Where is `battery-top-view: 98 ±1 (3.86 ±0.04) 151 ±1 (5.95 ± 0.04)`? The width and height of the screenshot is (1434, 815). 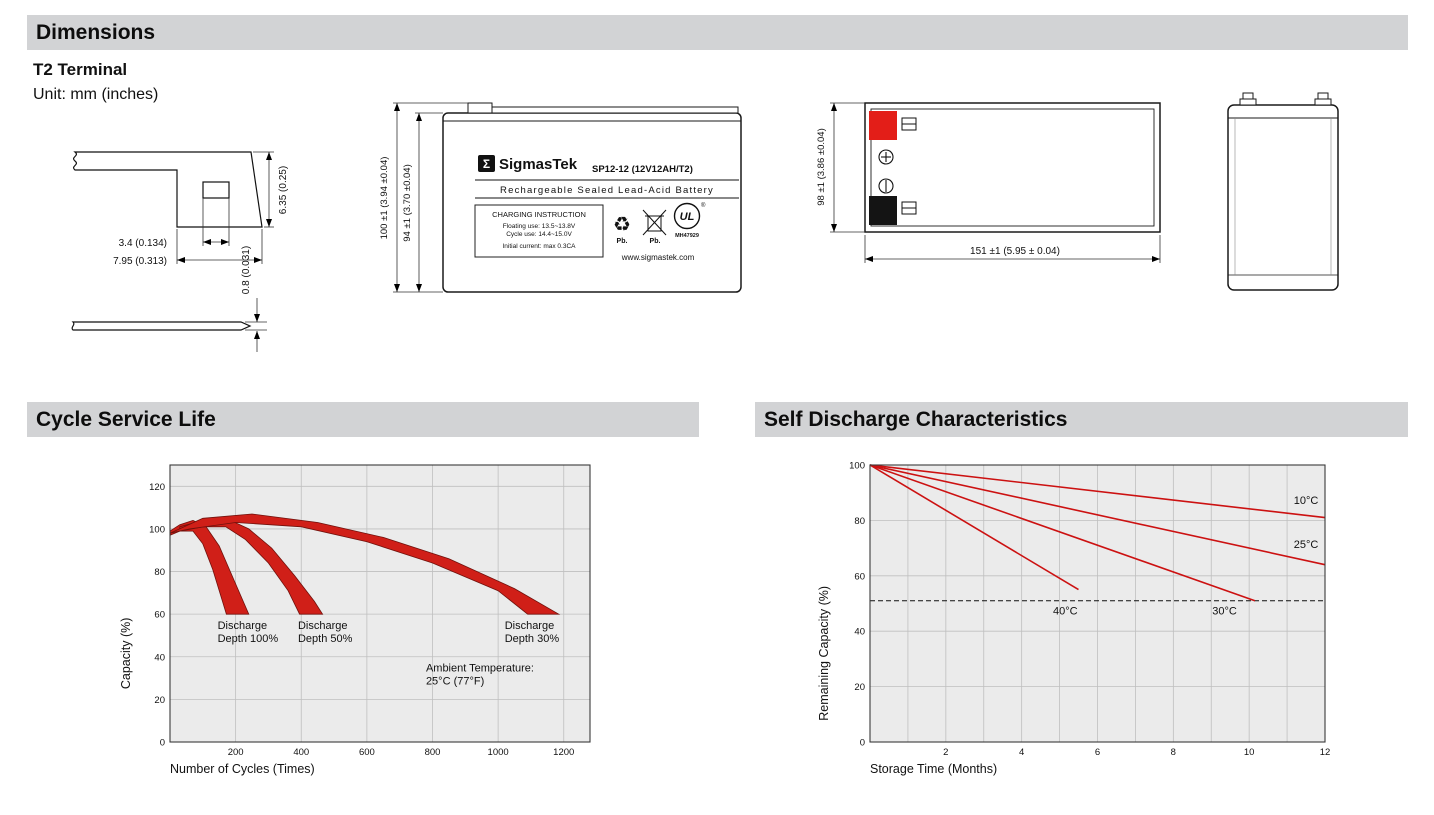 battery-top-view: 98 ±1 (3.86 ±0.04) 151 ±1 (5.95 ± 0.04) is located at coordinates (988, 182).